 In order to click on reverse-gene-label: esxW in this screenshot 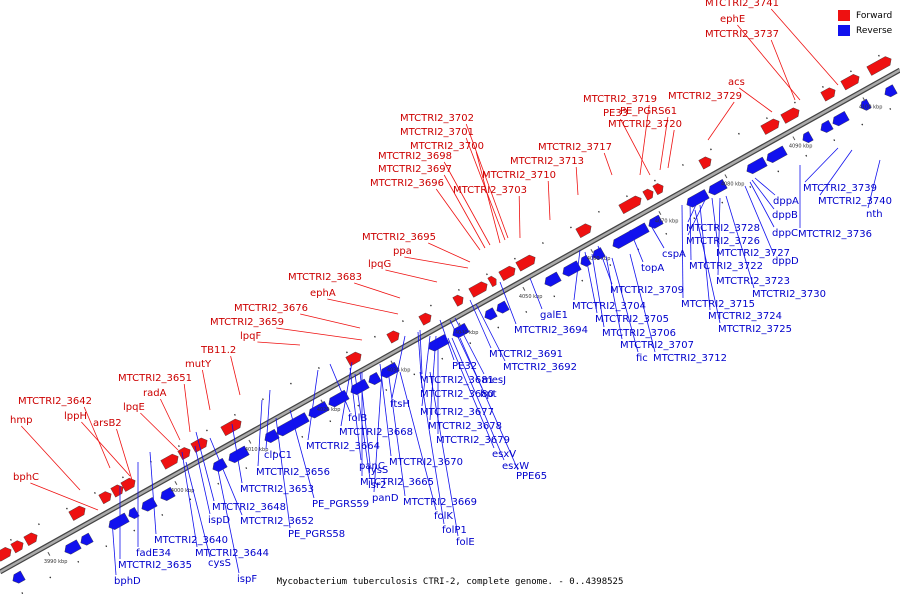, I will do `click(515, 466)`.